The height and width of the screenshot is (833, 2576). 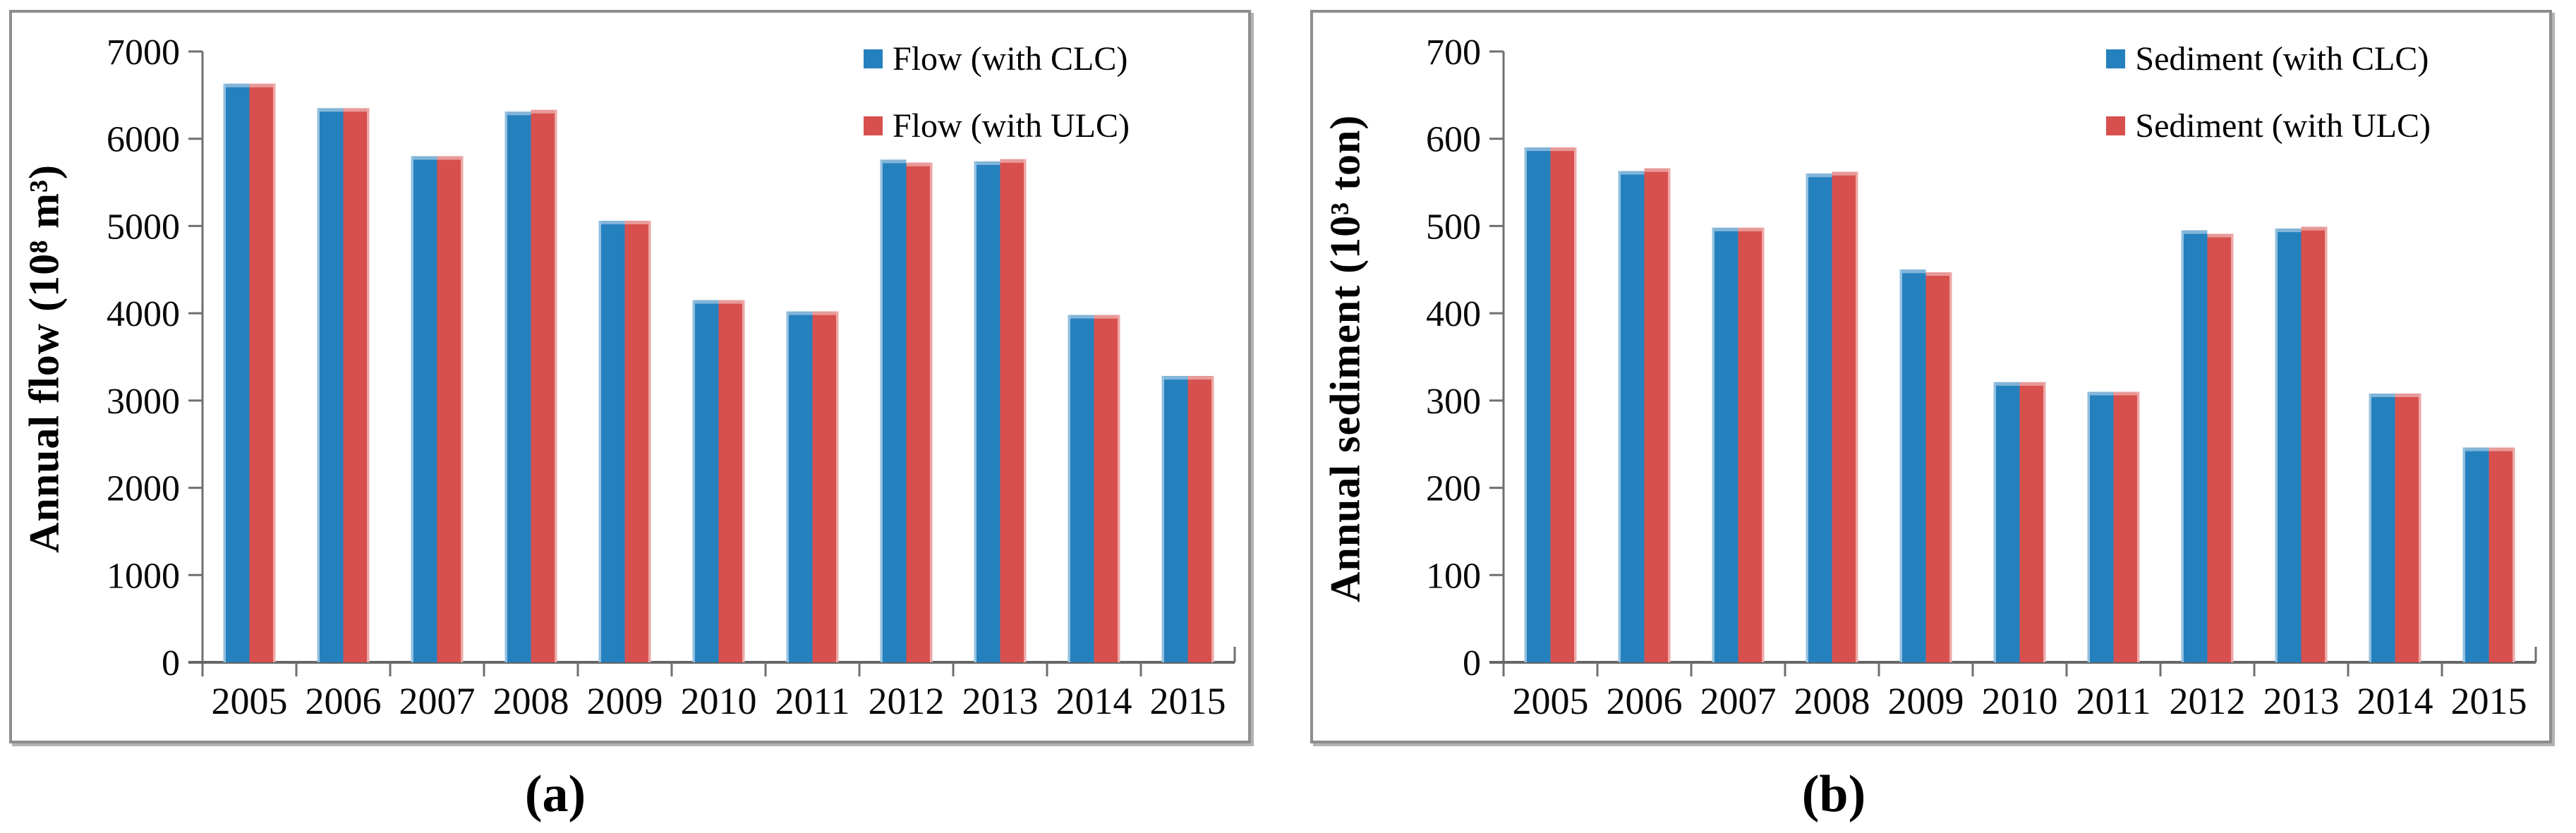 I want to click on x-tick-label: 2008, so click(x=1832, y=701).